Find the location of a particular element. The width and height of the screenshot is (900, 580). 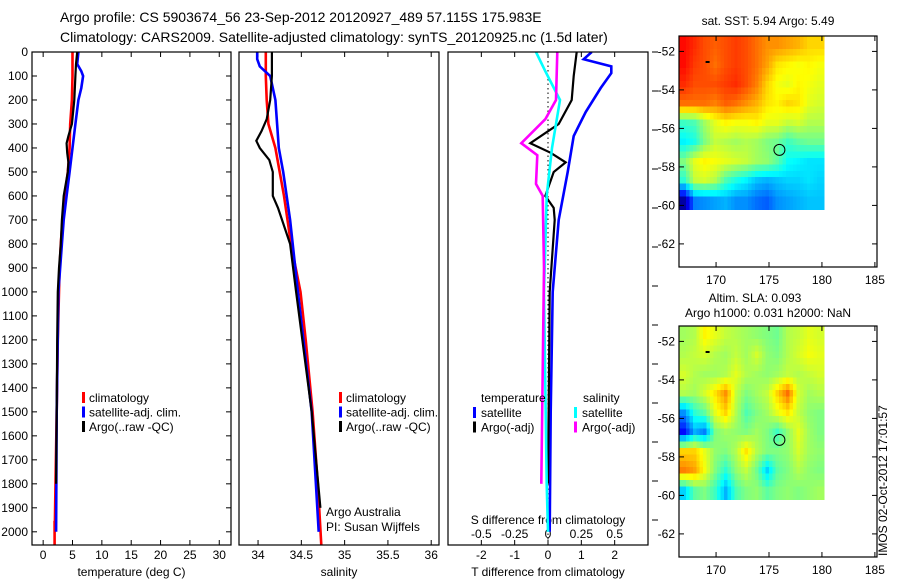

s-tick-label: -0.25 is located at coordinates (515, 534).